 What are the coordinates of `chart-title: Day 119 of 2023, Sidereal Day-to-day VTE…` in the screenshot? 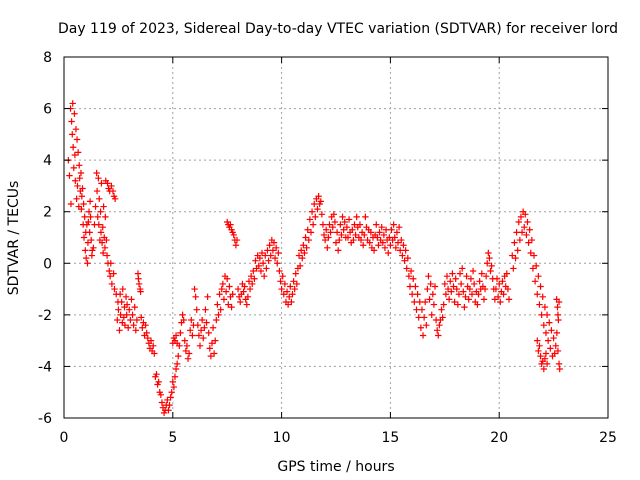 It's located at (338, 29).